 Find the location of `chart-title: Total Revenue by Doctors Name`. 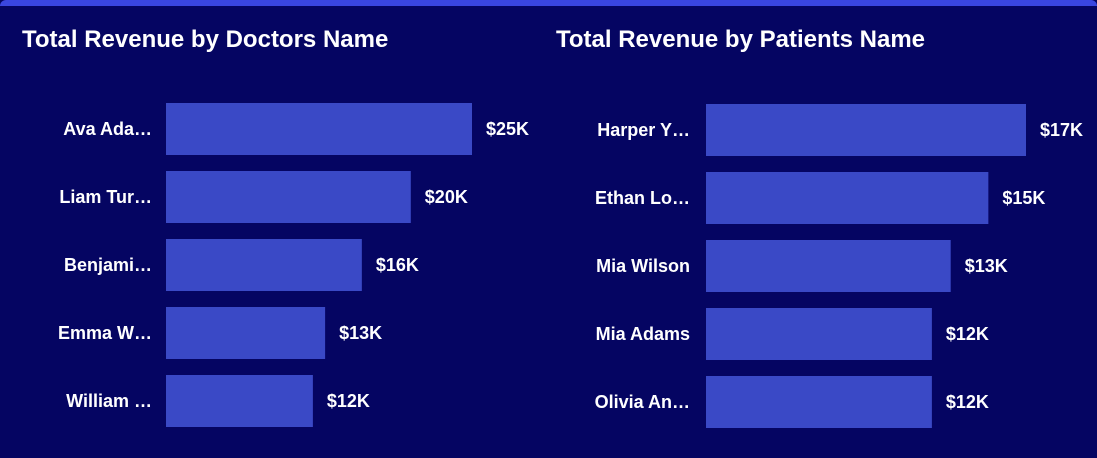

chart-title: Total Revenue by Doctors Name is located at coordinates (205, 39).